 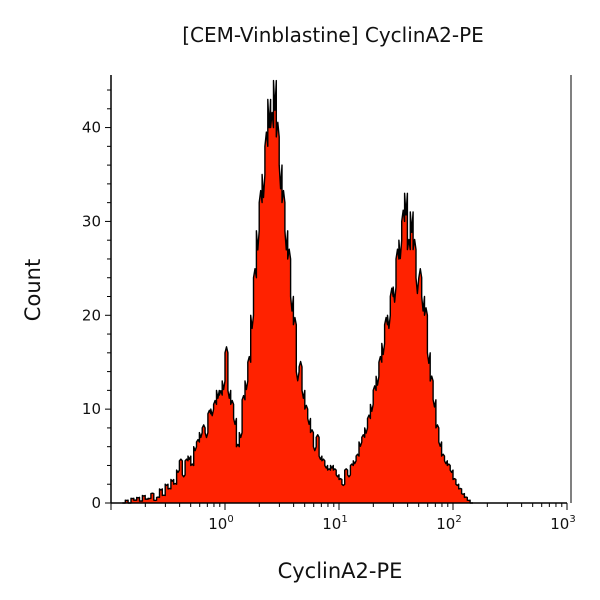 What do you see at coordinates (340, 571) in the screenshot?
I see `x-axis-label: CyclinA2-PE` at bounding box center [340, 571].